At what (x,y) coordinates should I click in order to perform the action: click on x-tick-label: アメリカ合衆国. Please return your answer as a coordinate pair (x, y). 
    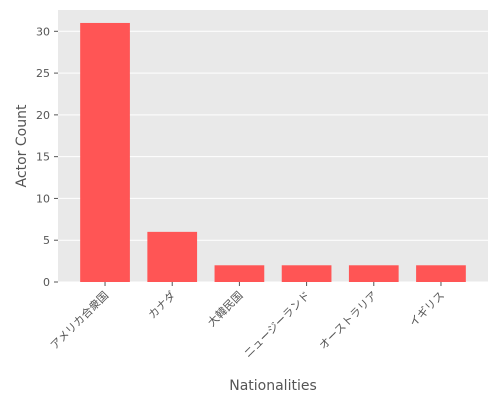
    Looking at the image, I should click on (79, 320).